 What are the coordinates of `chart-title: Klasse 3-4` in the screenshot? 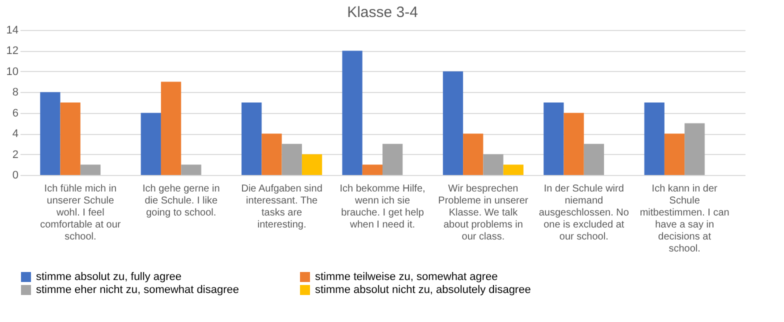 It's located at (382, 12).